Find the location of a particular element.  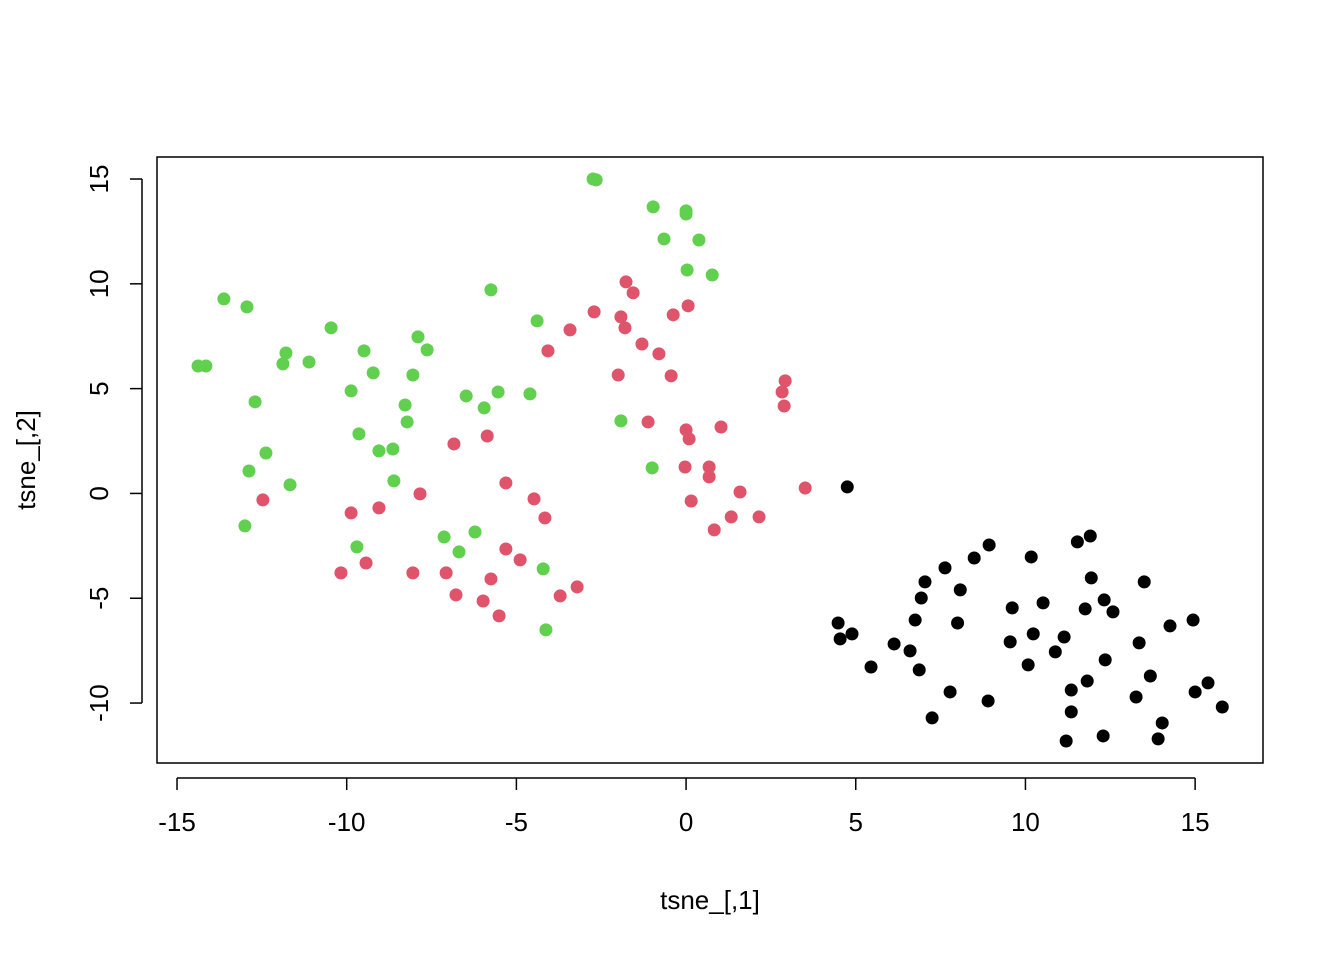

x-axis-label: tsne_[,1] is located at coordinates (710, 900).